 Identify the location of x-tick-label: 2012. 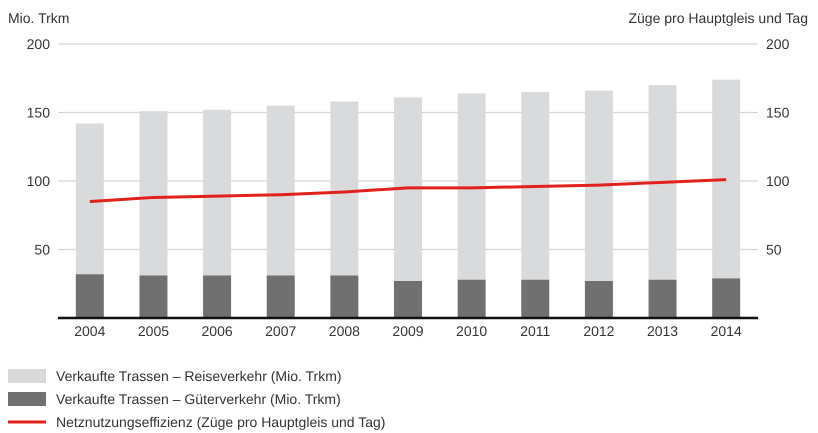
(599, 330).